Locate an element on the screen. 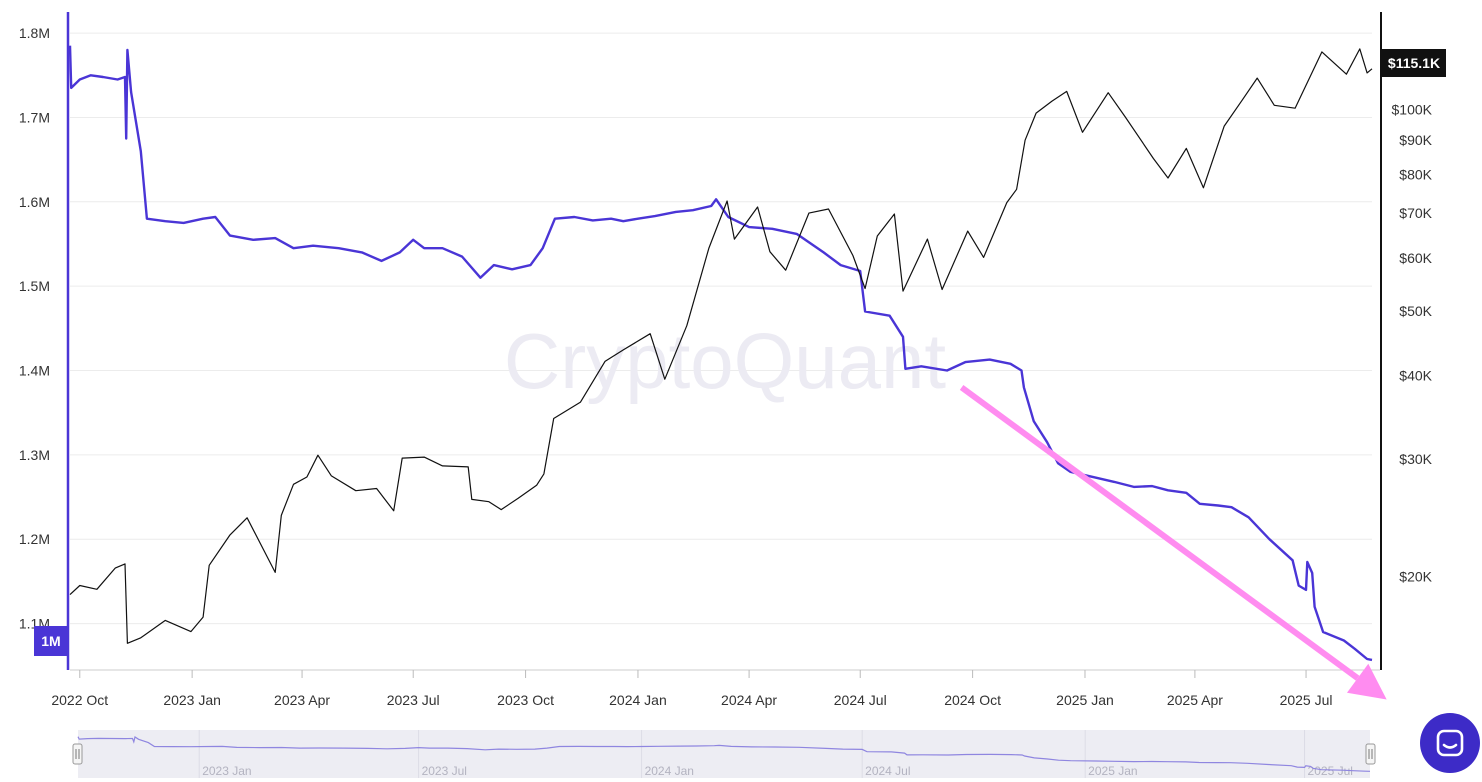 Image resolution: width=1482 pixels, height=782 pixels. annotation-layer is located at coordinates (1173, 542).